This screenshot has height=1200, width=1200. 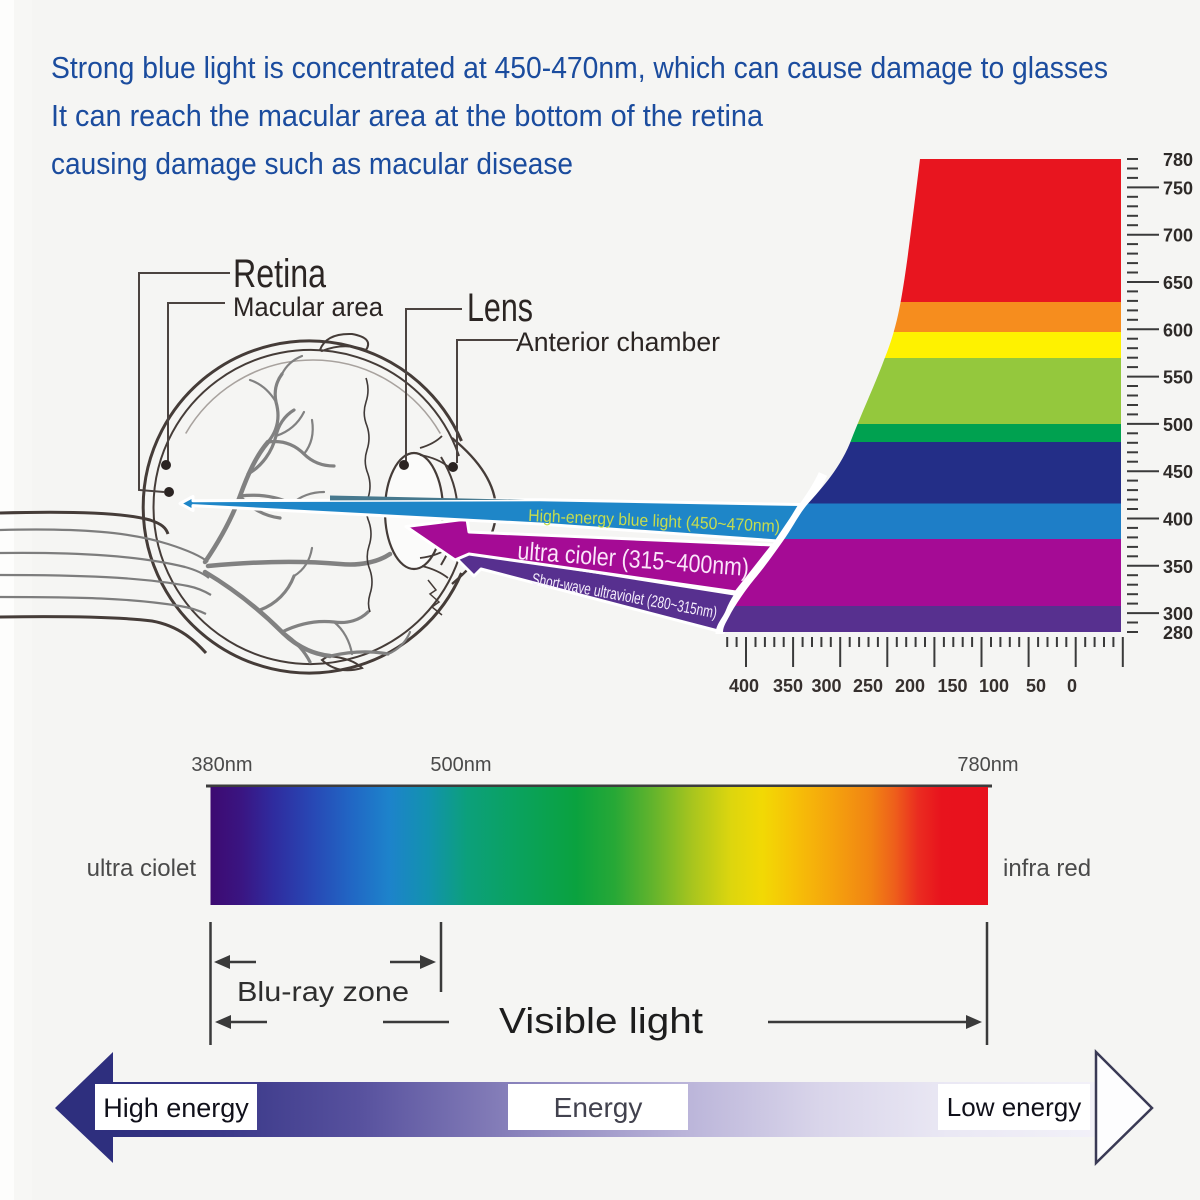 What do you see at coordinates (460, 765) in the screenshot?
I see `svg-text: 500nm` at bounding box center [460, 765].